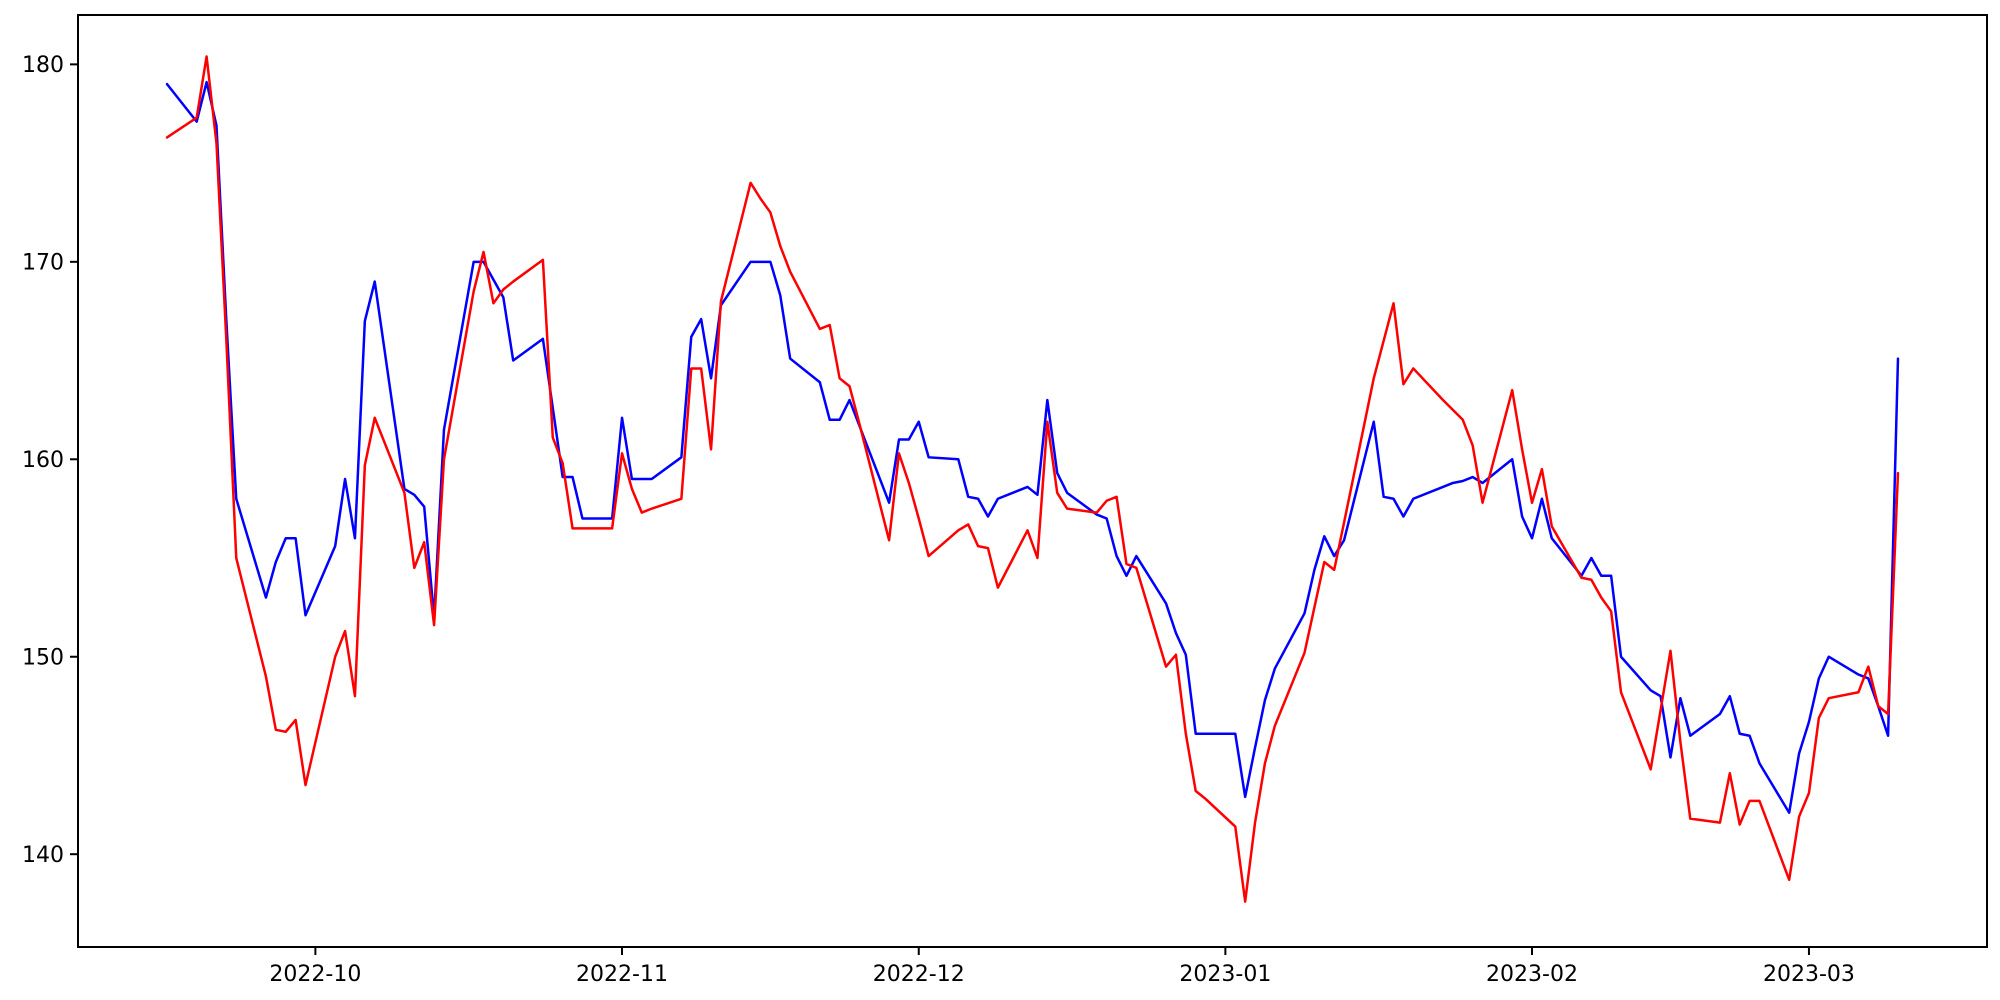  Describe the element at coordinates (1809, 974) in the screenshot. I see `x-tick-label: 2023-03` at that location.